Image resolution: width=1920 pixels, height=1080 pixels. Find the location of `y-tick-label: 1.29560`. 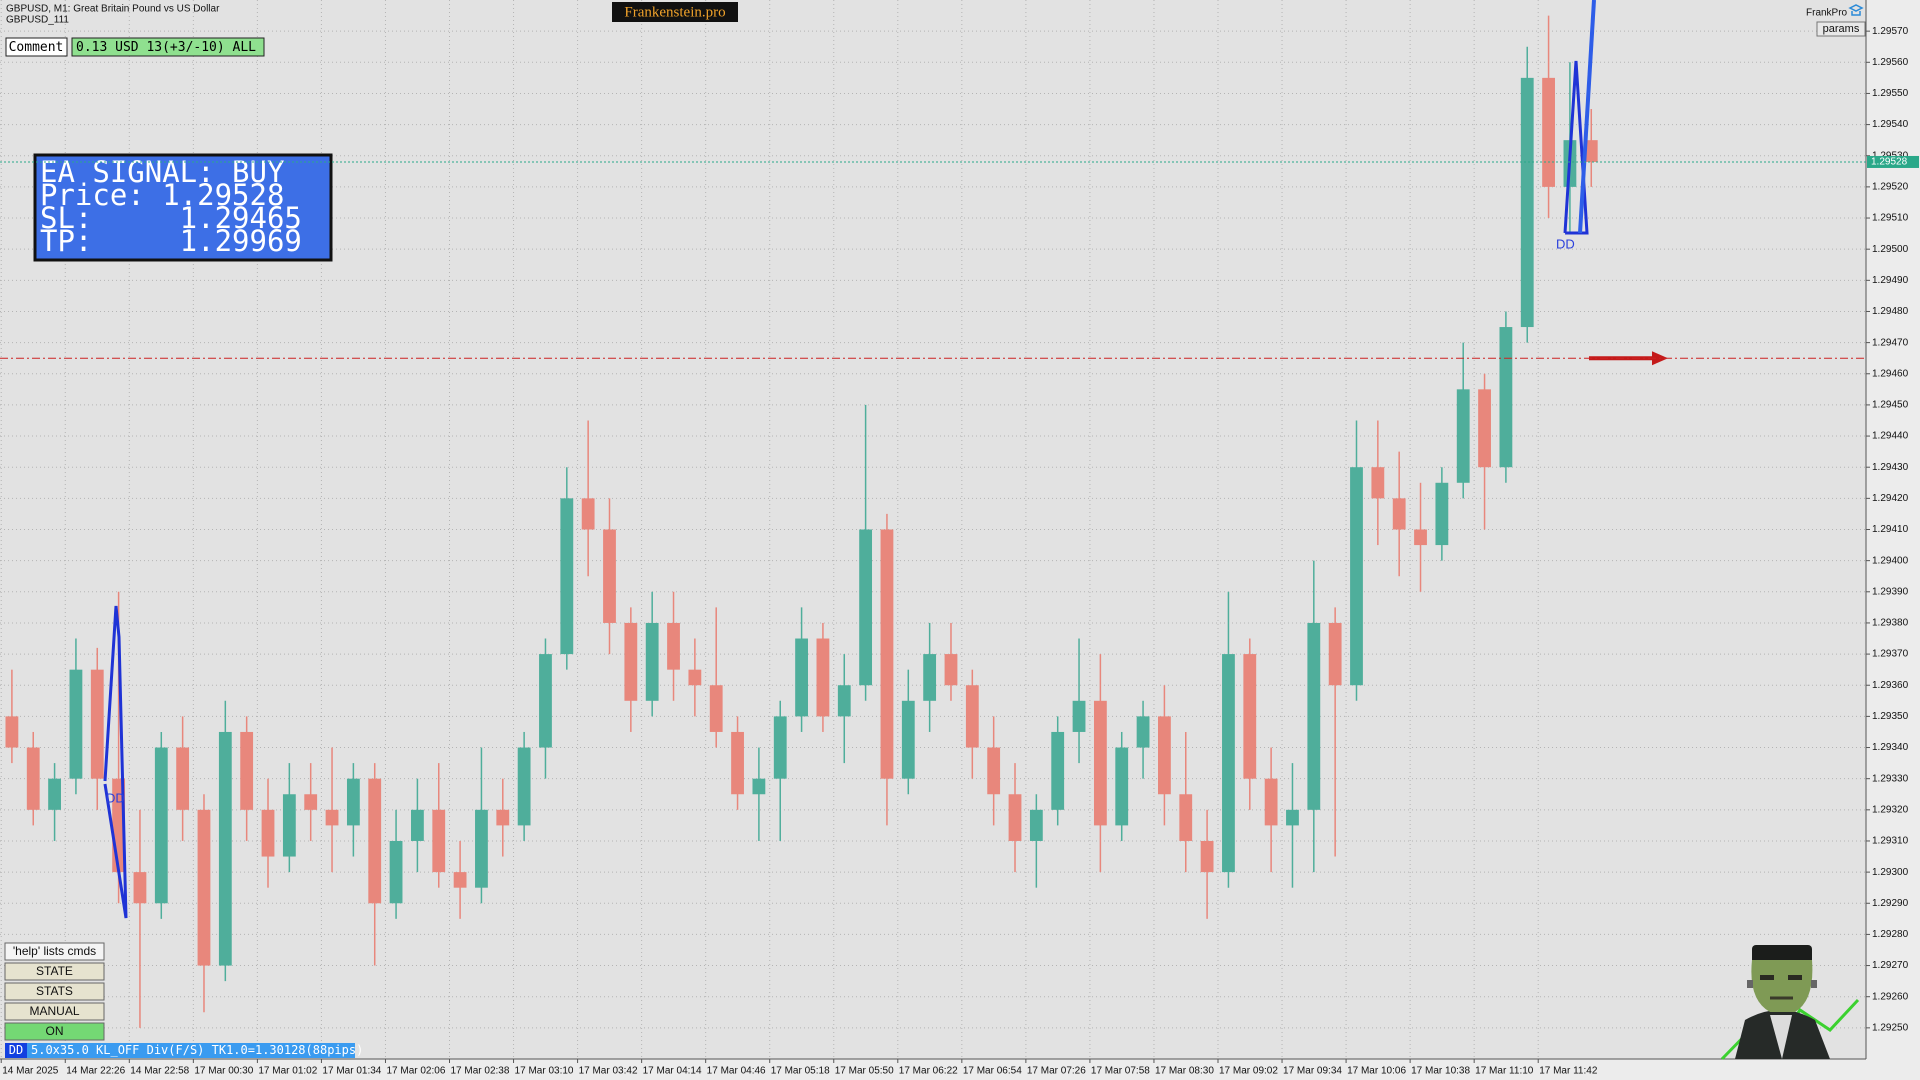

y-tick-label: 1.29560 is located at coordinates (1890, 62).